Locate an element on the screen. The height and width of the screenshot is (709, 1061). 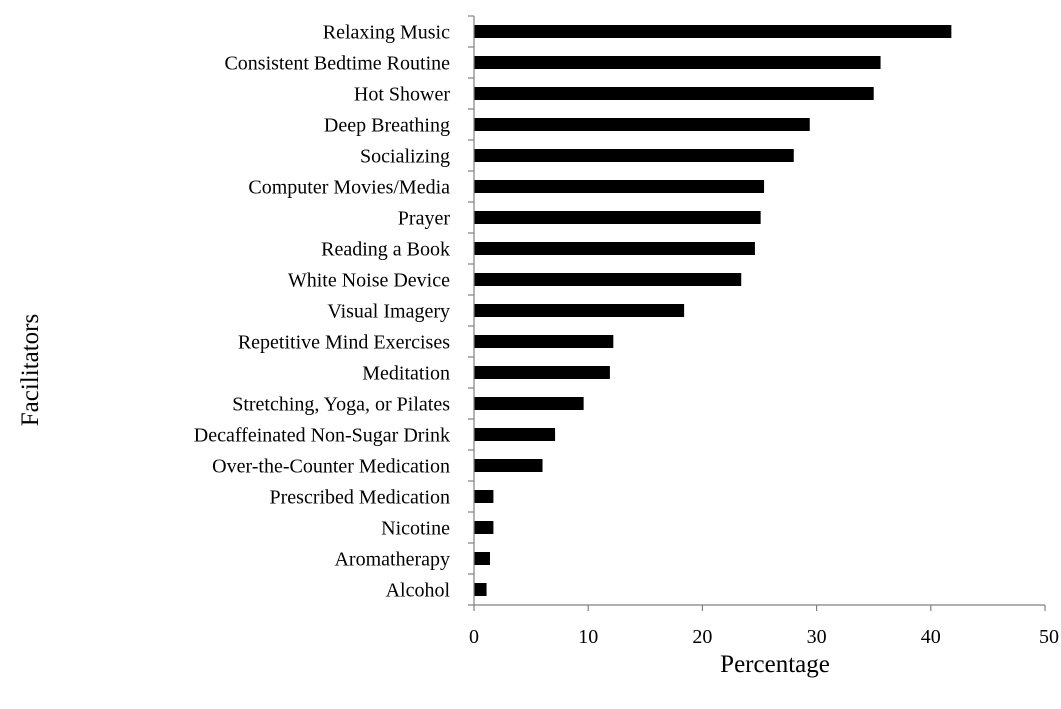
category-label-socializing: Socializing is located at coordinates (405, 157).